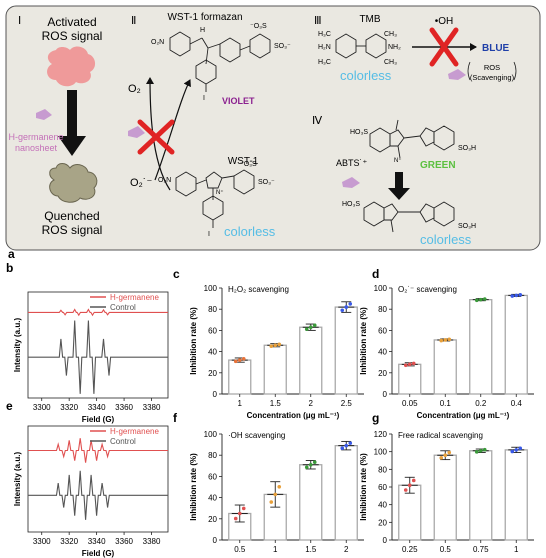  What do you see at coordinates (390, 34) in the screenshot?
I see `tmb-ch3-top: CH₃` at bounding box center [390, 34].